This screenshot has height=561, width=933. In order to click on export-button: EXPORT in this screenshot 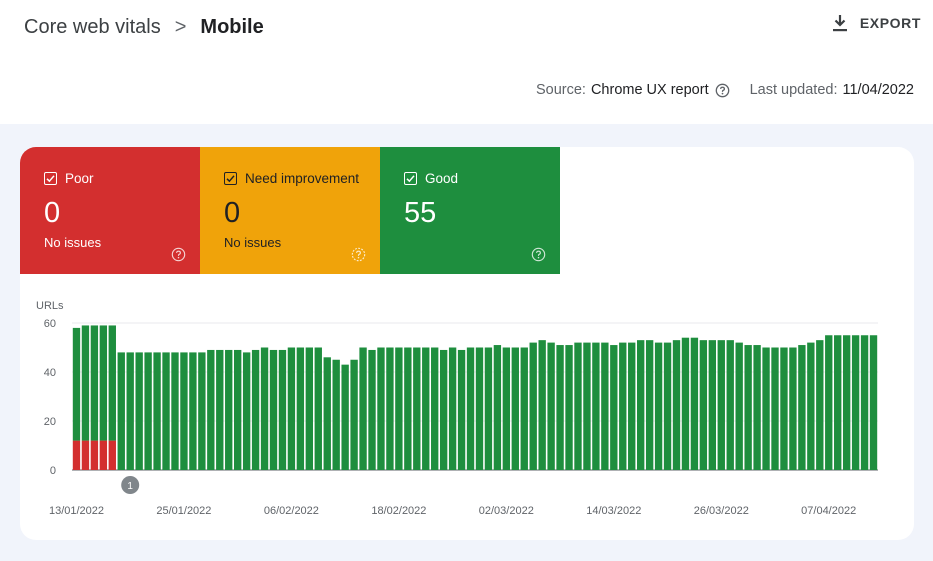, I will do `click(876, 23)`.